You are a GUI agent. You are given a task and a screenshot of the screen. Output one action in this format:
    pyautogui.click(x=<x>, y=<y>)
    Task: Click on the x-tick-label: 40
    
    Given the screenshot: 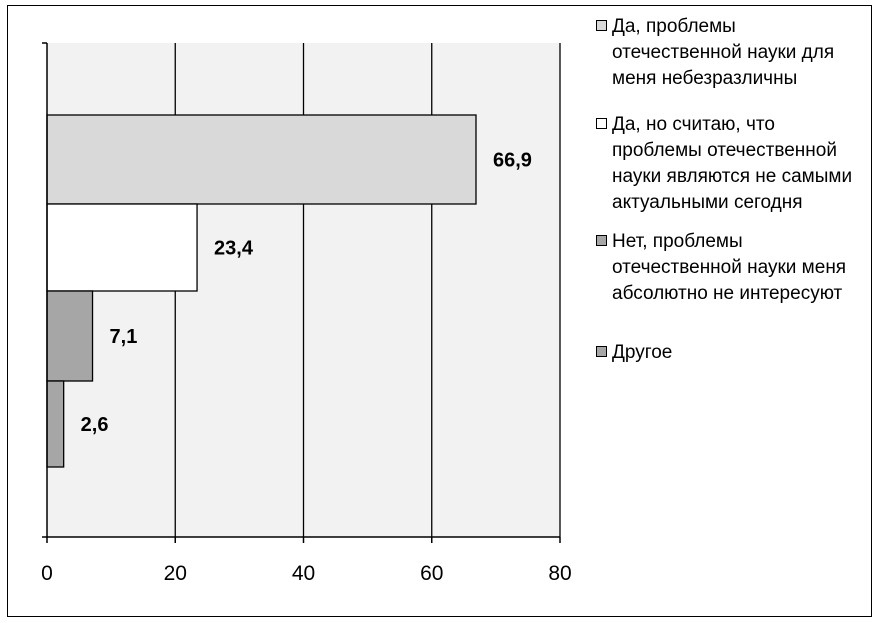 What is the action you would take?
    pyautogui.click(x=303, y=573)
    